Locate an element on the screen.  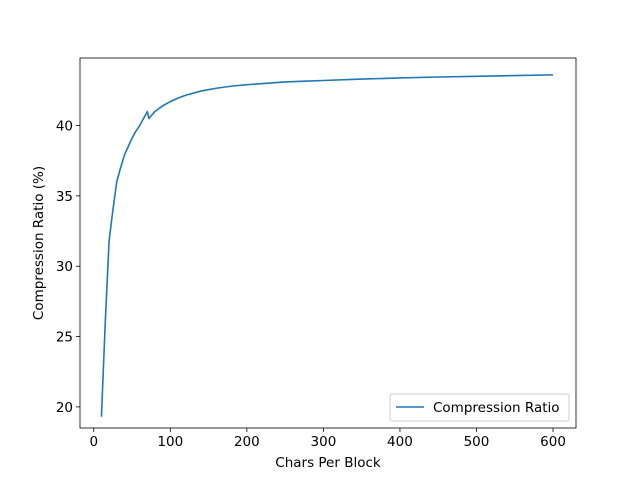
y-axis: 20 25 30 35 40 is located at coordinates (68, 267).